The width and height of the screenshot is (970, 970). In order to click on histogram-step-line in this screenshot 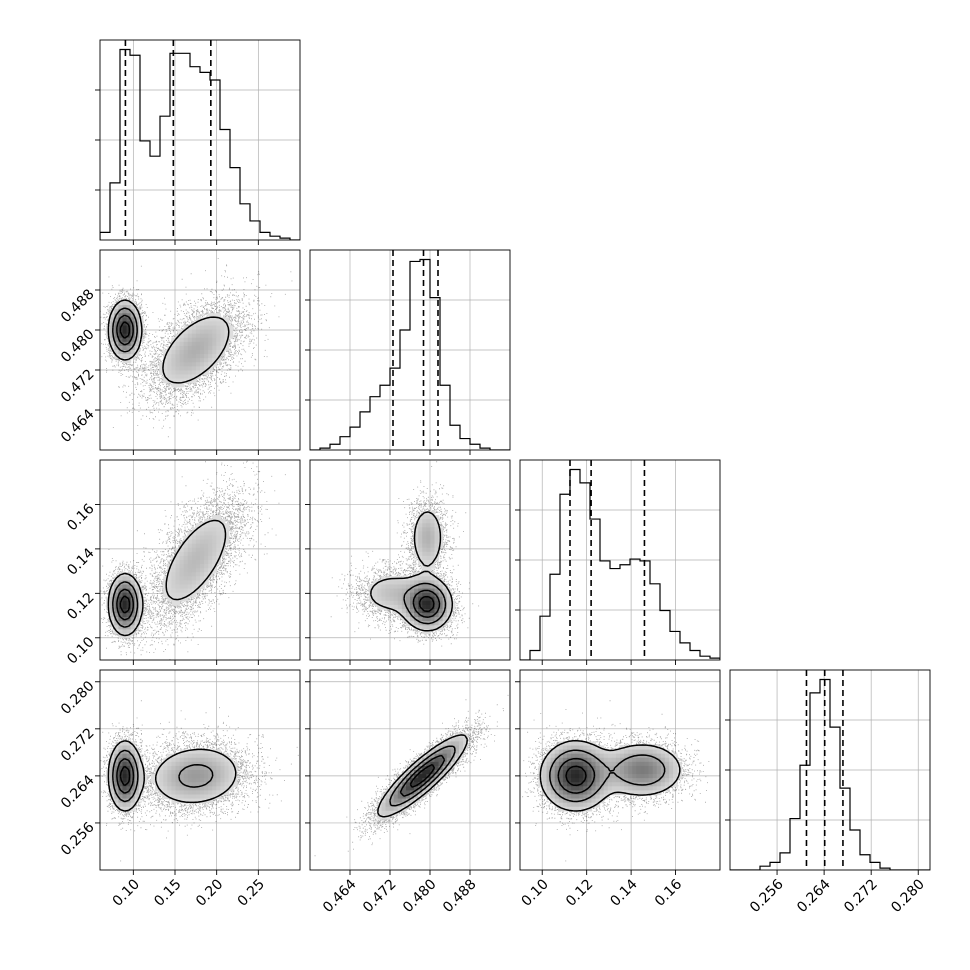, I will do `click(410, 354)`.